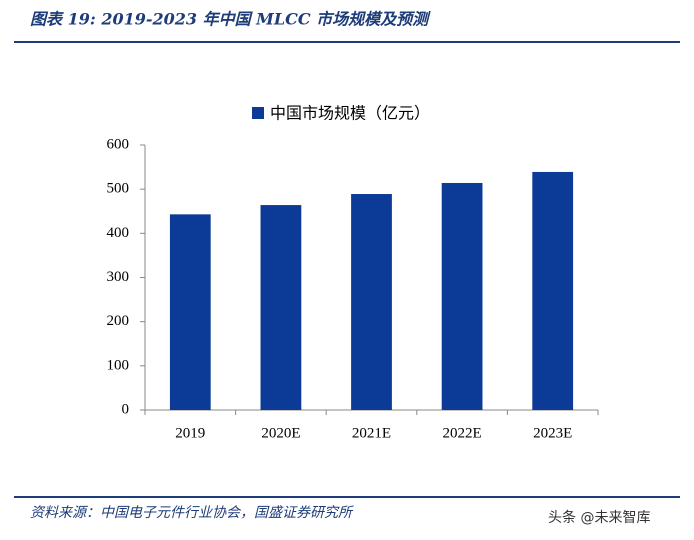  What do you see at coordinates (462, 433) in the screenshot?
I see `x-tick-label: 2022E` at bounding box center [462, 433].